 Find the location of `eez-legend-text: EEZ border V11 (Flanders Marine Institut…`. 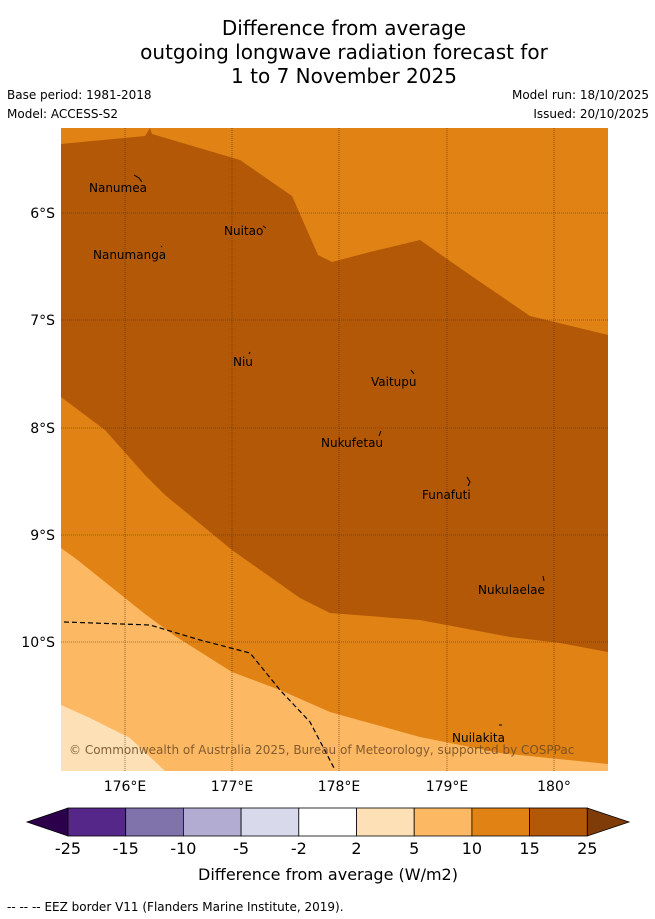

eez-legend-text: EEZ border V11 (Flanders Marine Institut… is located at coordinates (194, 907).